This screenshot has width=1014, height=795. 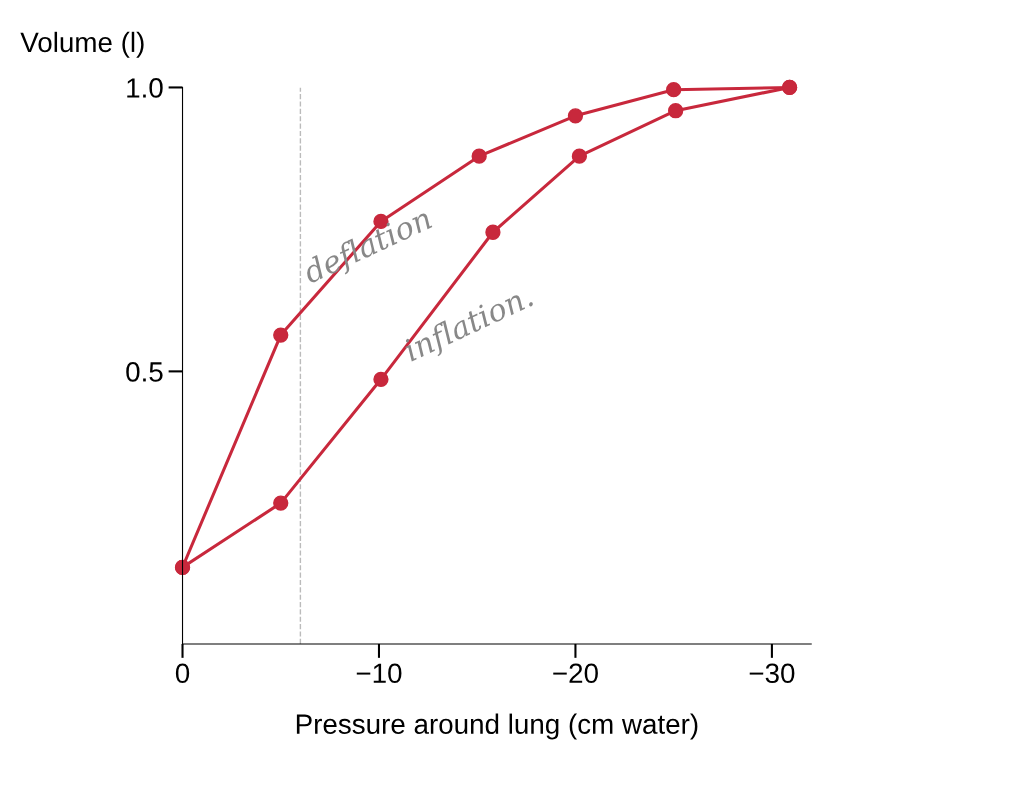 I want to click on x-tick-label: −30, so click(x=772, y=673).